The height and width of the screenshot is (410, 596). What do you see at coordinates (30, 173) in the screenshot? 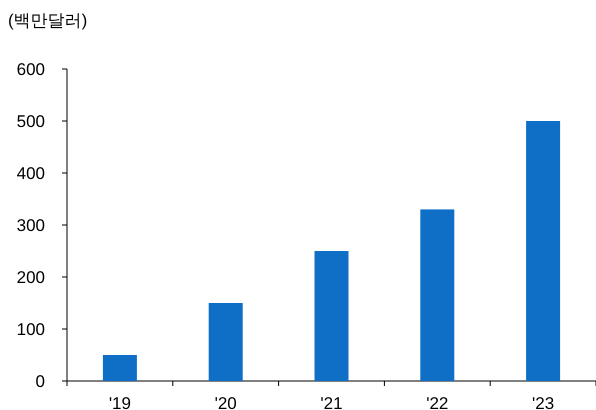
I see `y-tick-label: 400` at bounding box center [30, 173].